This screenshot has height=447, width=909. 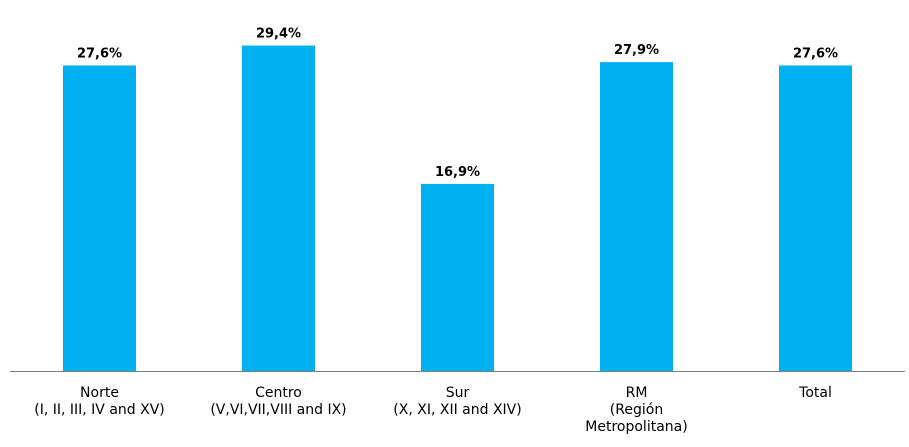 I want to click on category-label-0-line-1: (I, II, III, IV and XV), so click(x=99, y=410).